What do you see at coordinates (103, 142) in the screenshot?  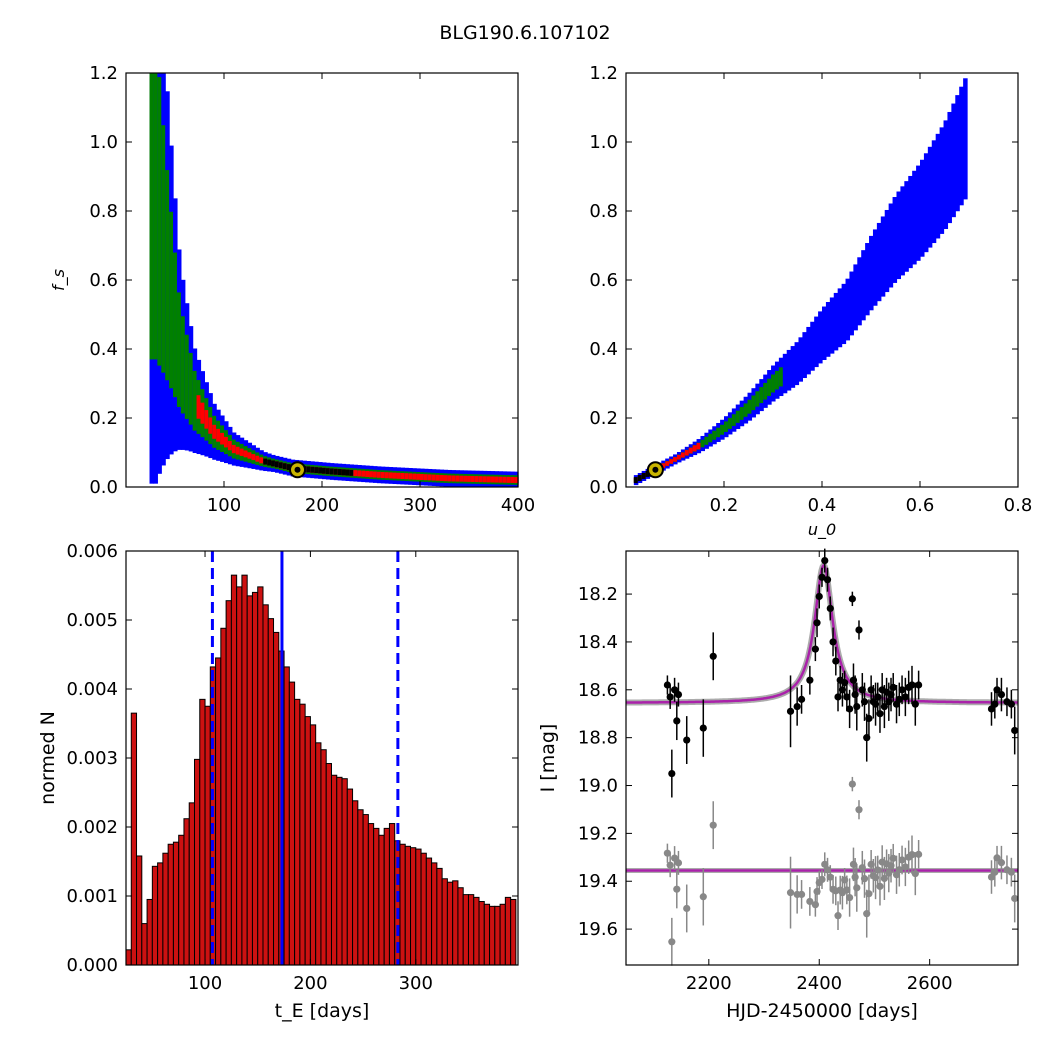 I see `y-tick-label: 1.0` at bounding box center [103, 142].